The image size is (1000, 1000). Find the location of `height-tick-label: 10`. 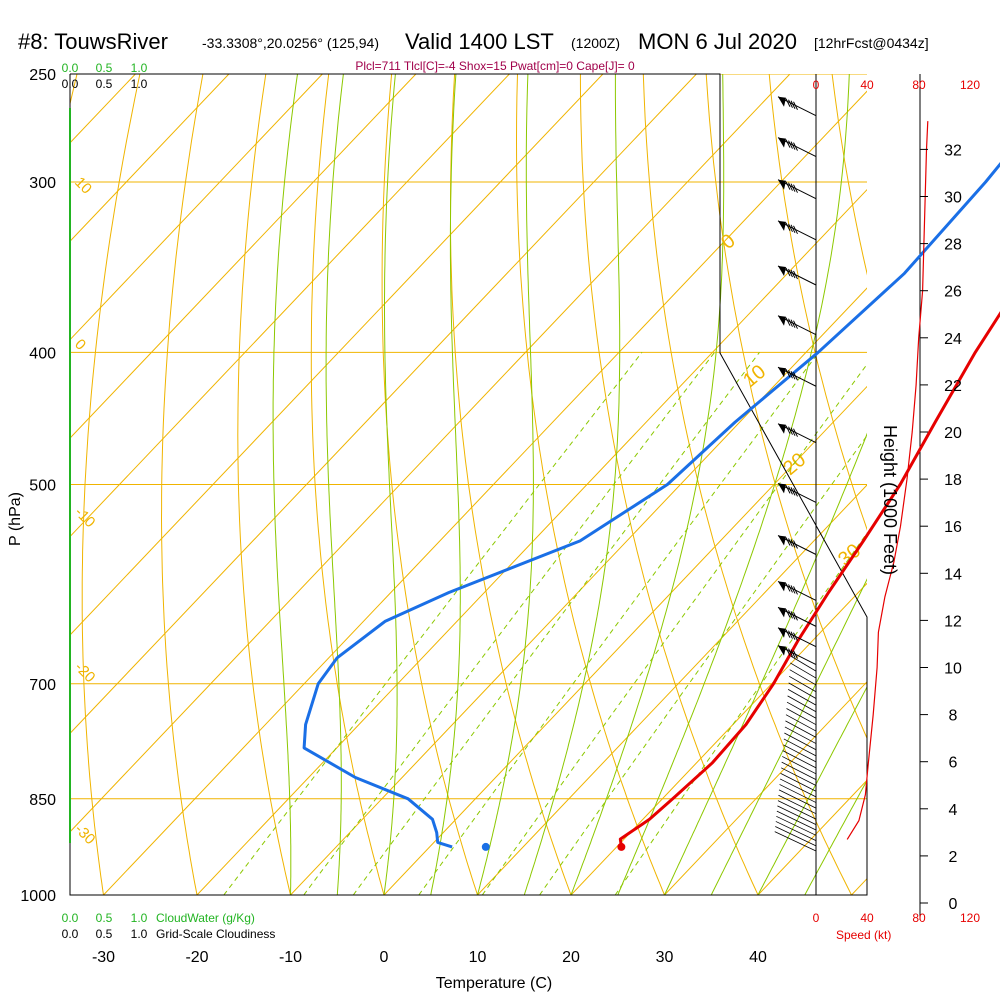

height-tick-label: 10 is located at coordinates (953, 669).